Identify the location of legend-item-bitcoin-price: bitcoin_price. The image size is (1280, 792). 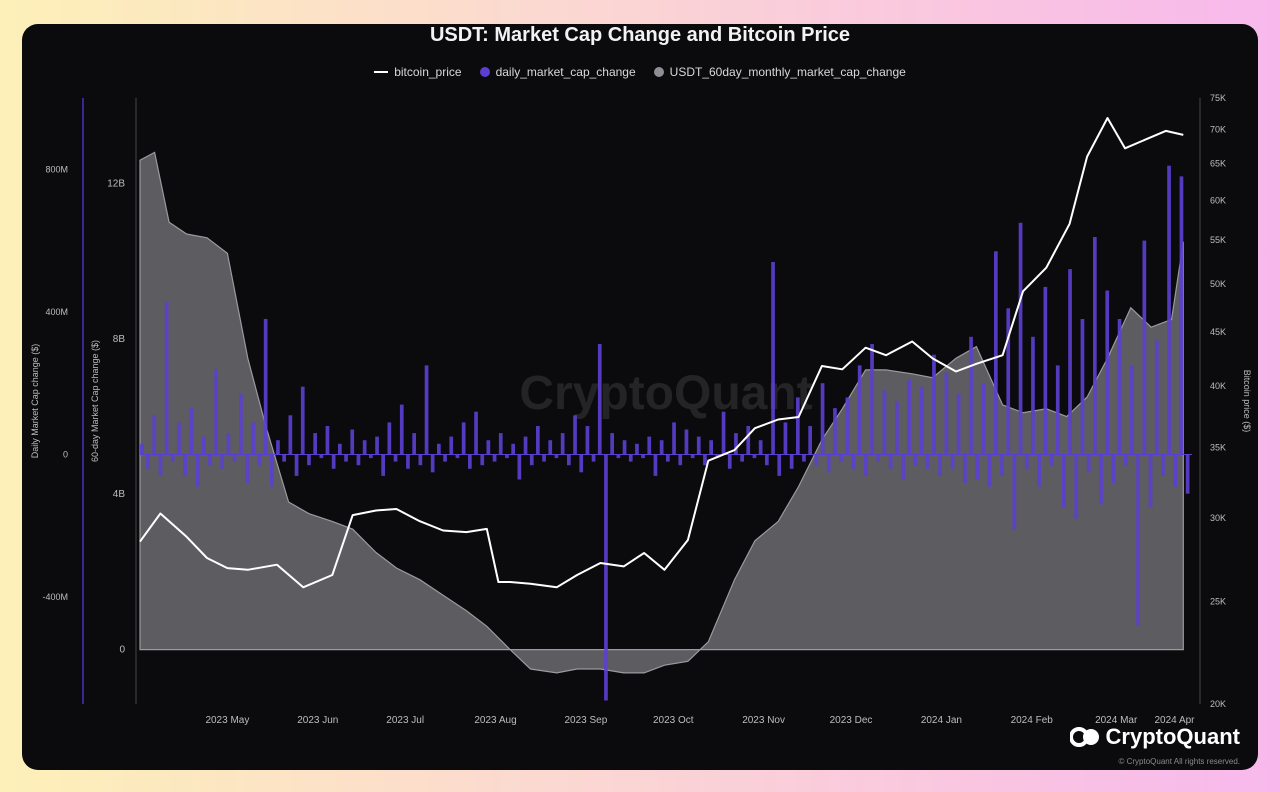
(418, 72).